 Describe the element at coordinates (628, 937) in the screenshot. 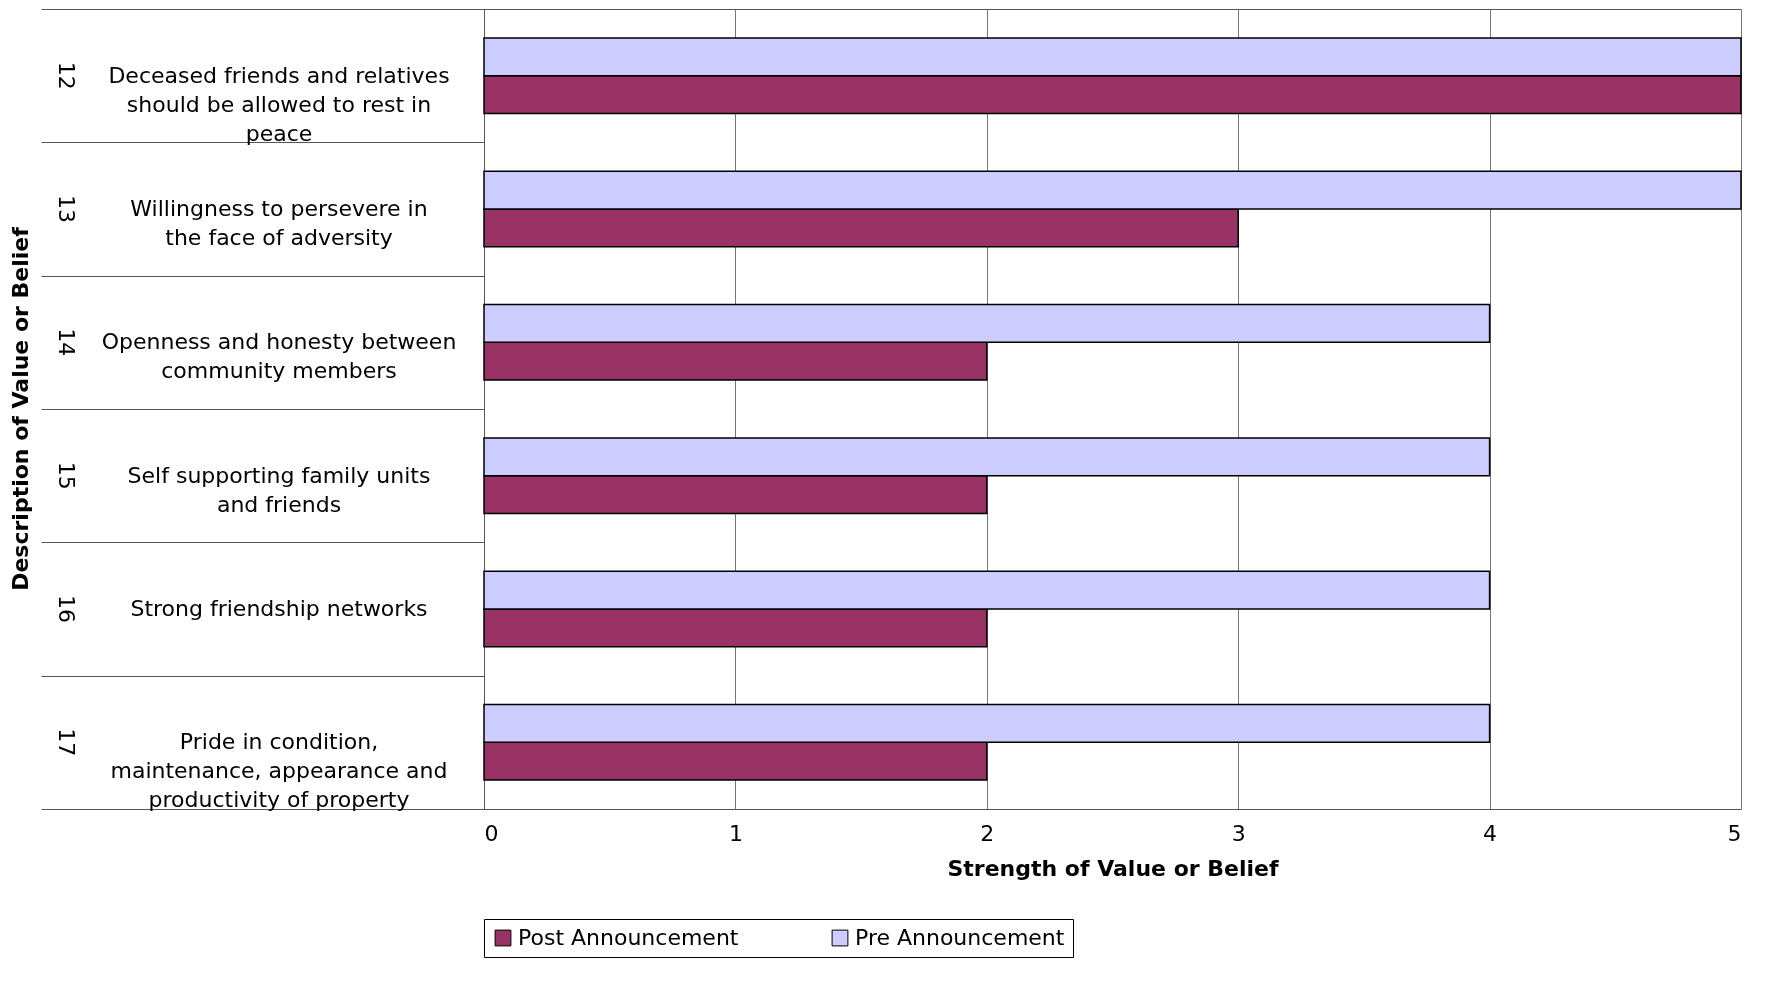

I see `legend-label: Post Announcement` at that location.